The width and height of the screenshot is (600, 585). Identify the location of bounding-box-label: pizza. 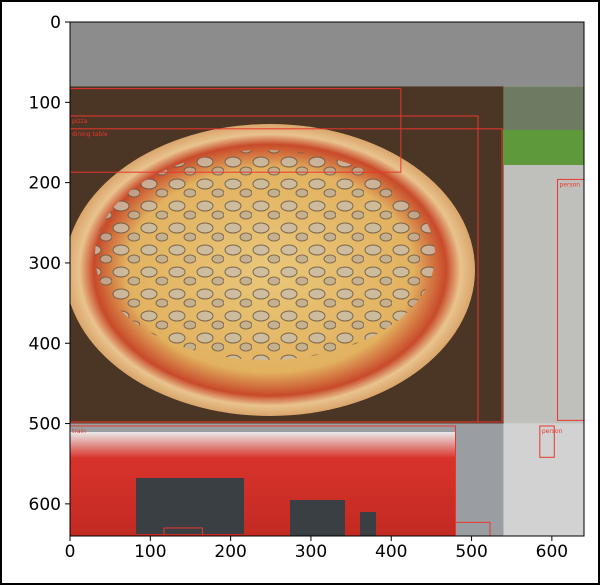
(80, 121).